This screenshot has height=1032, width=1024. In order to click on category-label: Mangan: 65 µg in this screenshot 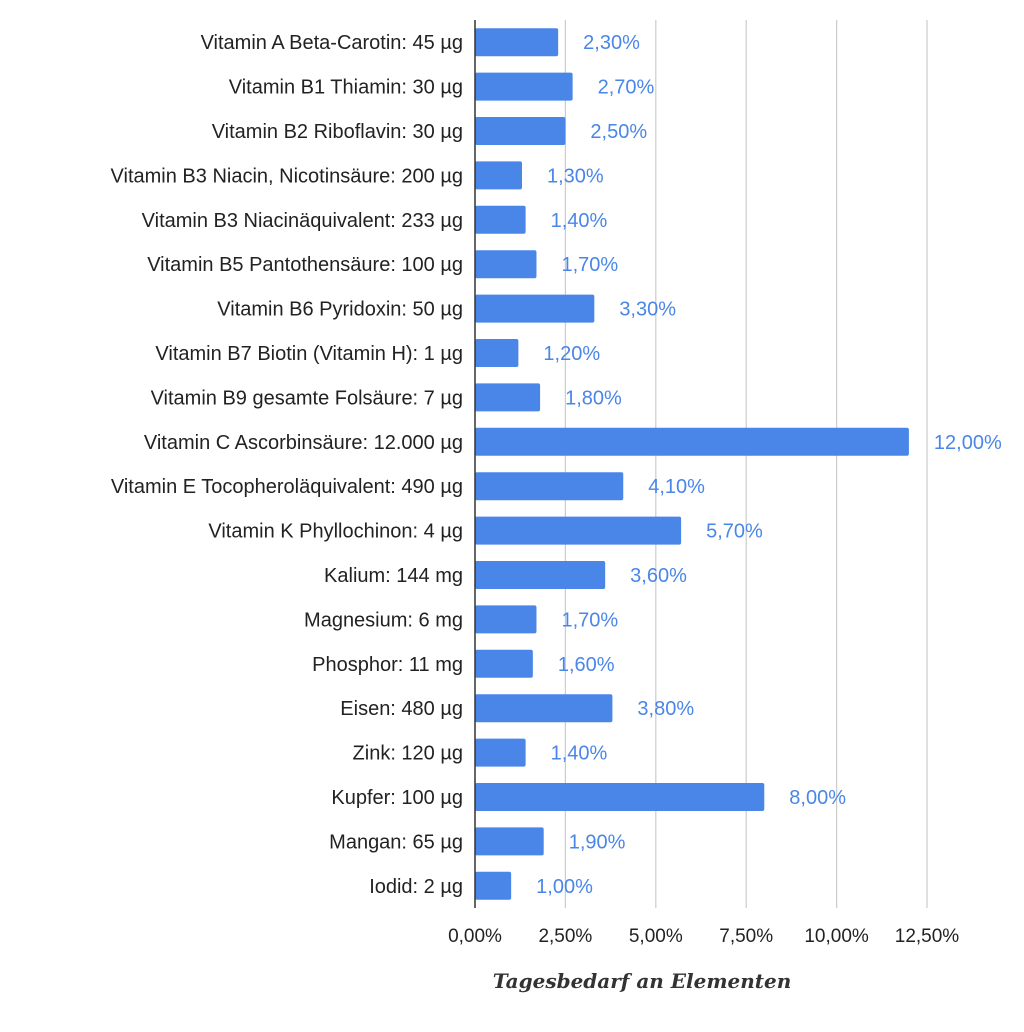, I will do `click(396, 842)`.